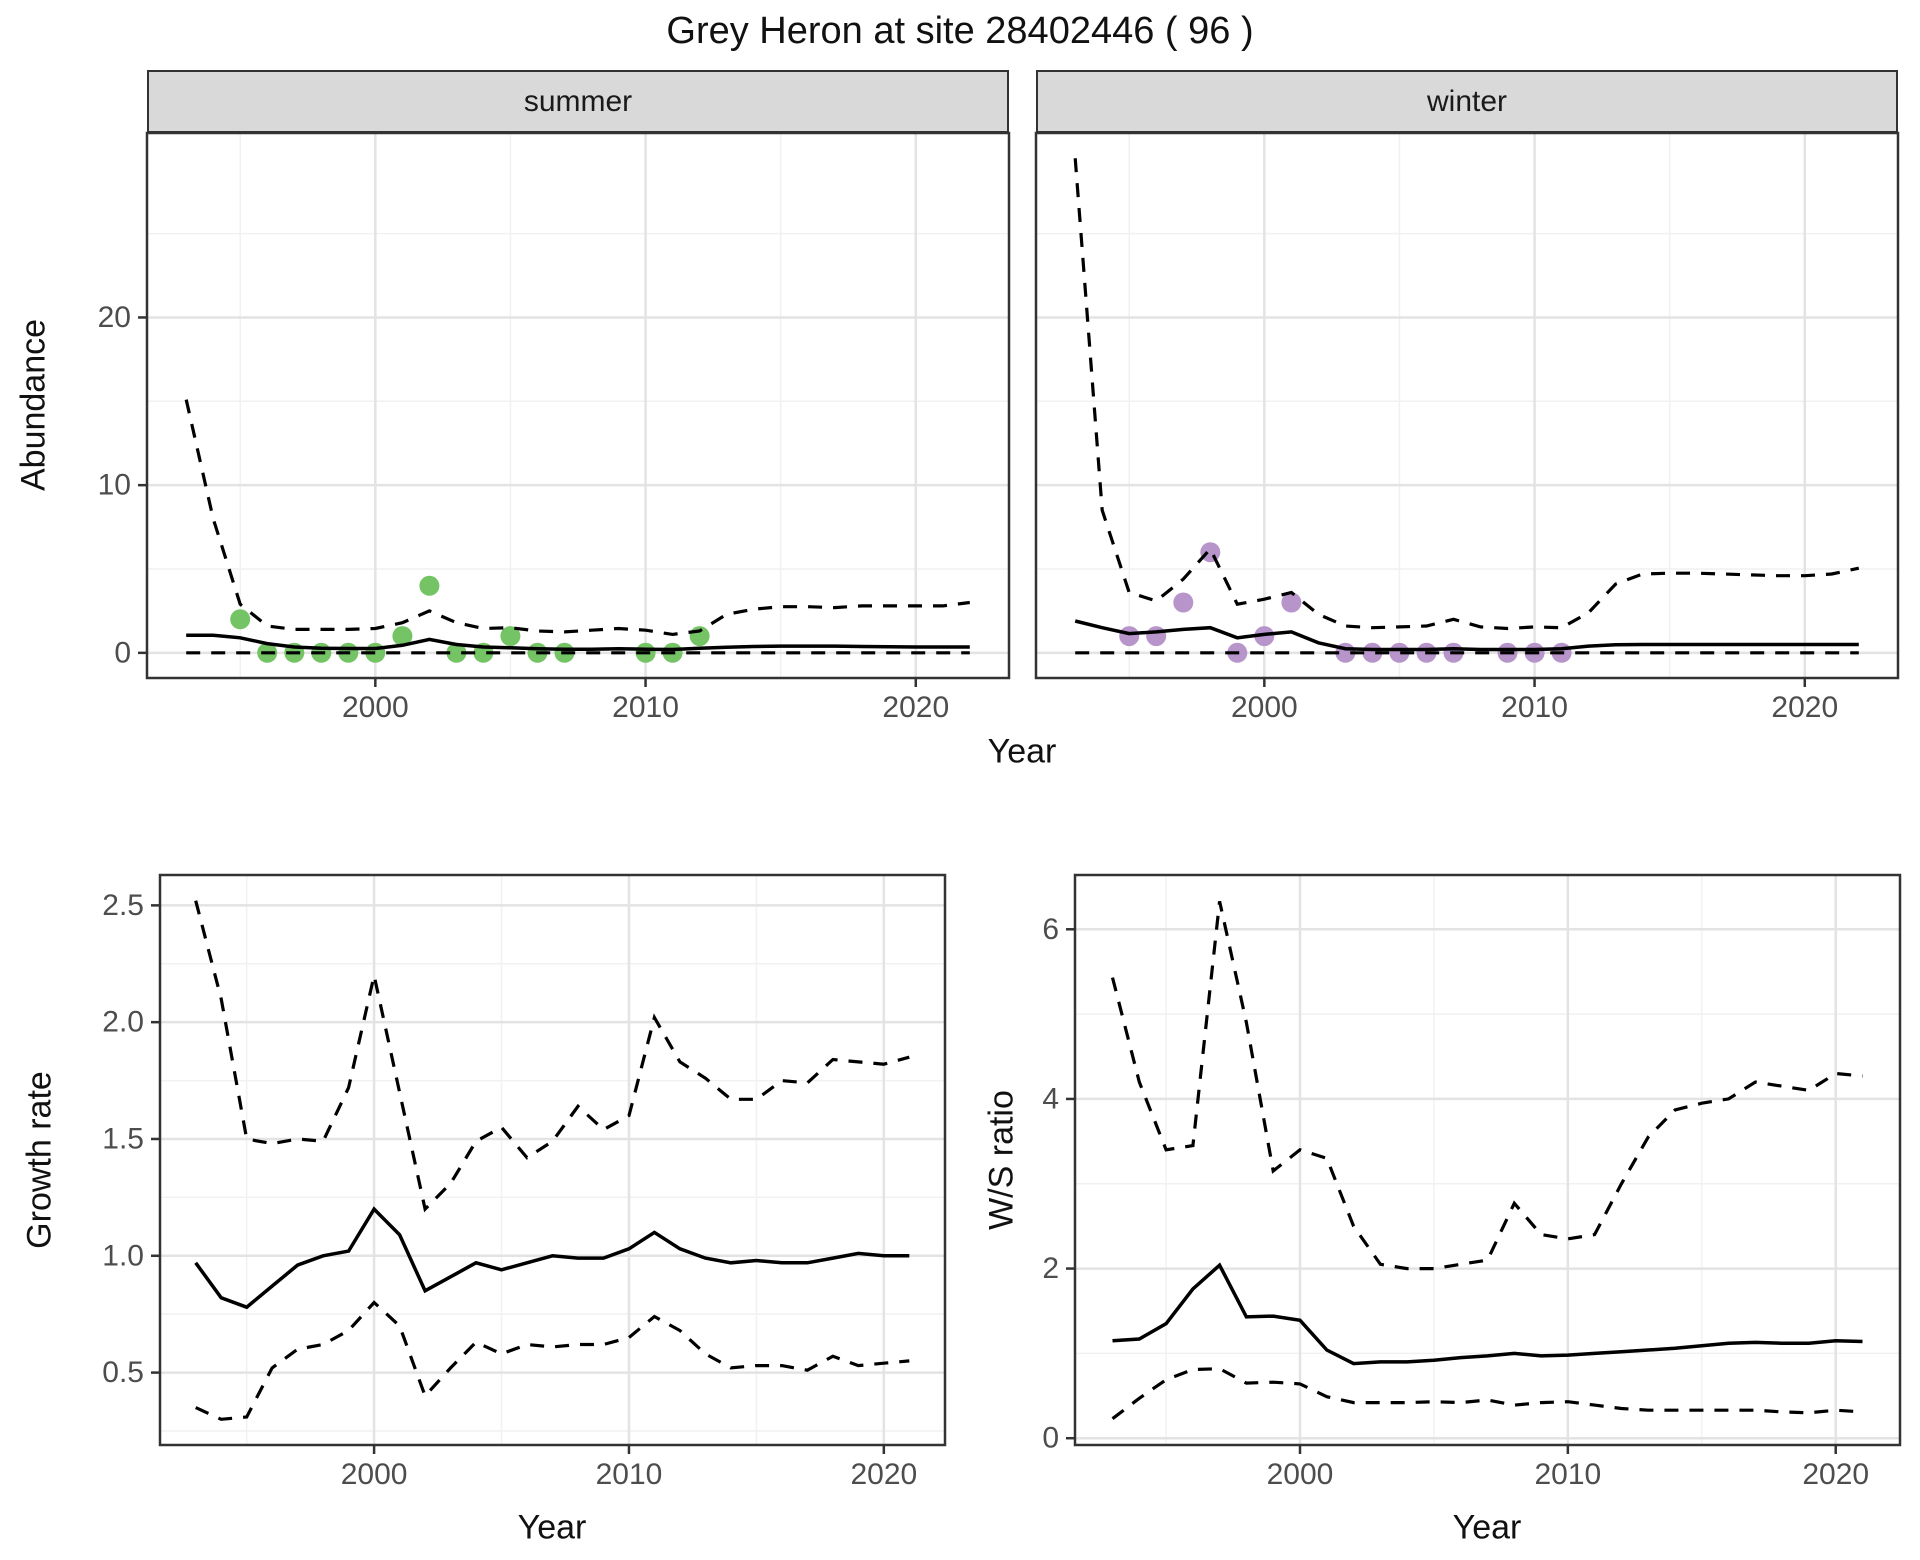 The width and height of the screenshot is (1920, 1560). What do you see at coordinates (1487, 1527) in the screenshot?
I see `ws-ratio-x-axis-title: Year` at bounding box center [1487, 1527].